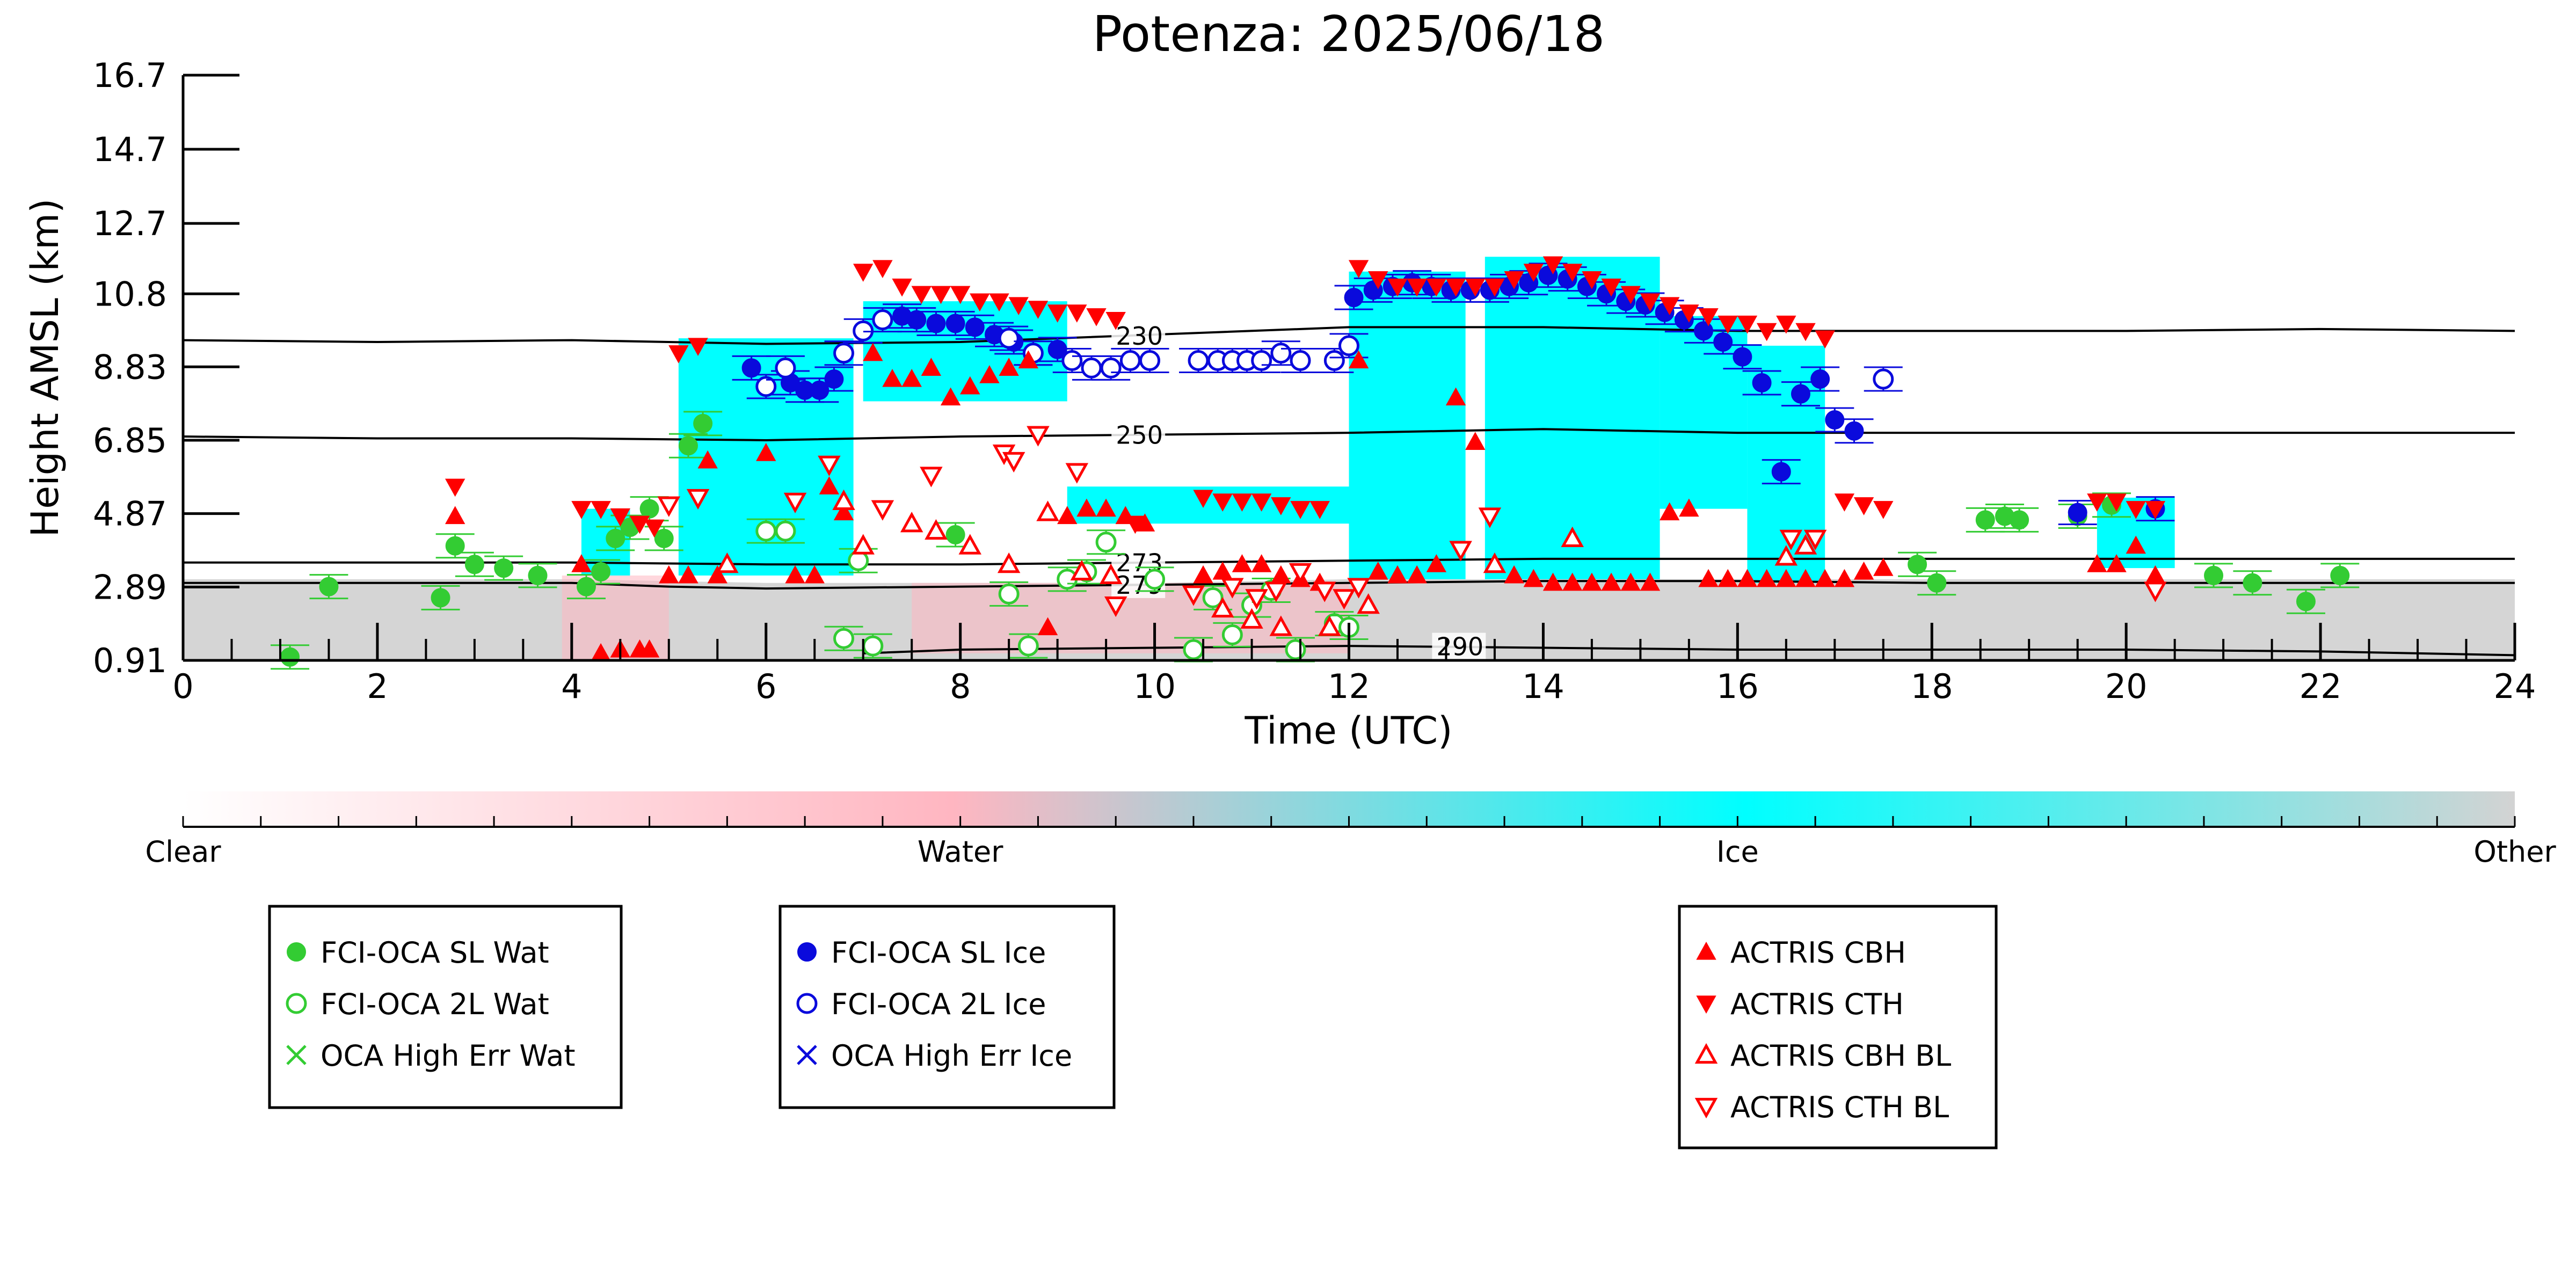 This screenshot has width=2576, height=1288. Describe the element at coordinates (130, 587) in the screenshot. I see `y-tick-label: 2.89` at that location.